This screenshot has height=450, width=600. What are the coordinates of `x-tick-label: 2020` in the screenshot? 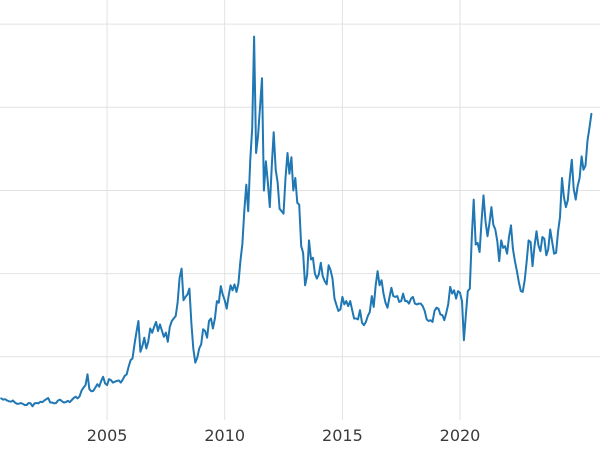 It's located at (460, 435).